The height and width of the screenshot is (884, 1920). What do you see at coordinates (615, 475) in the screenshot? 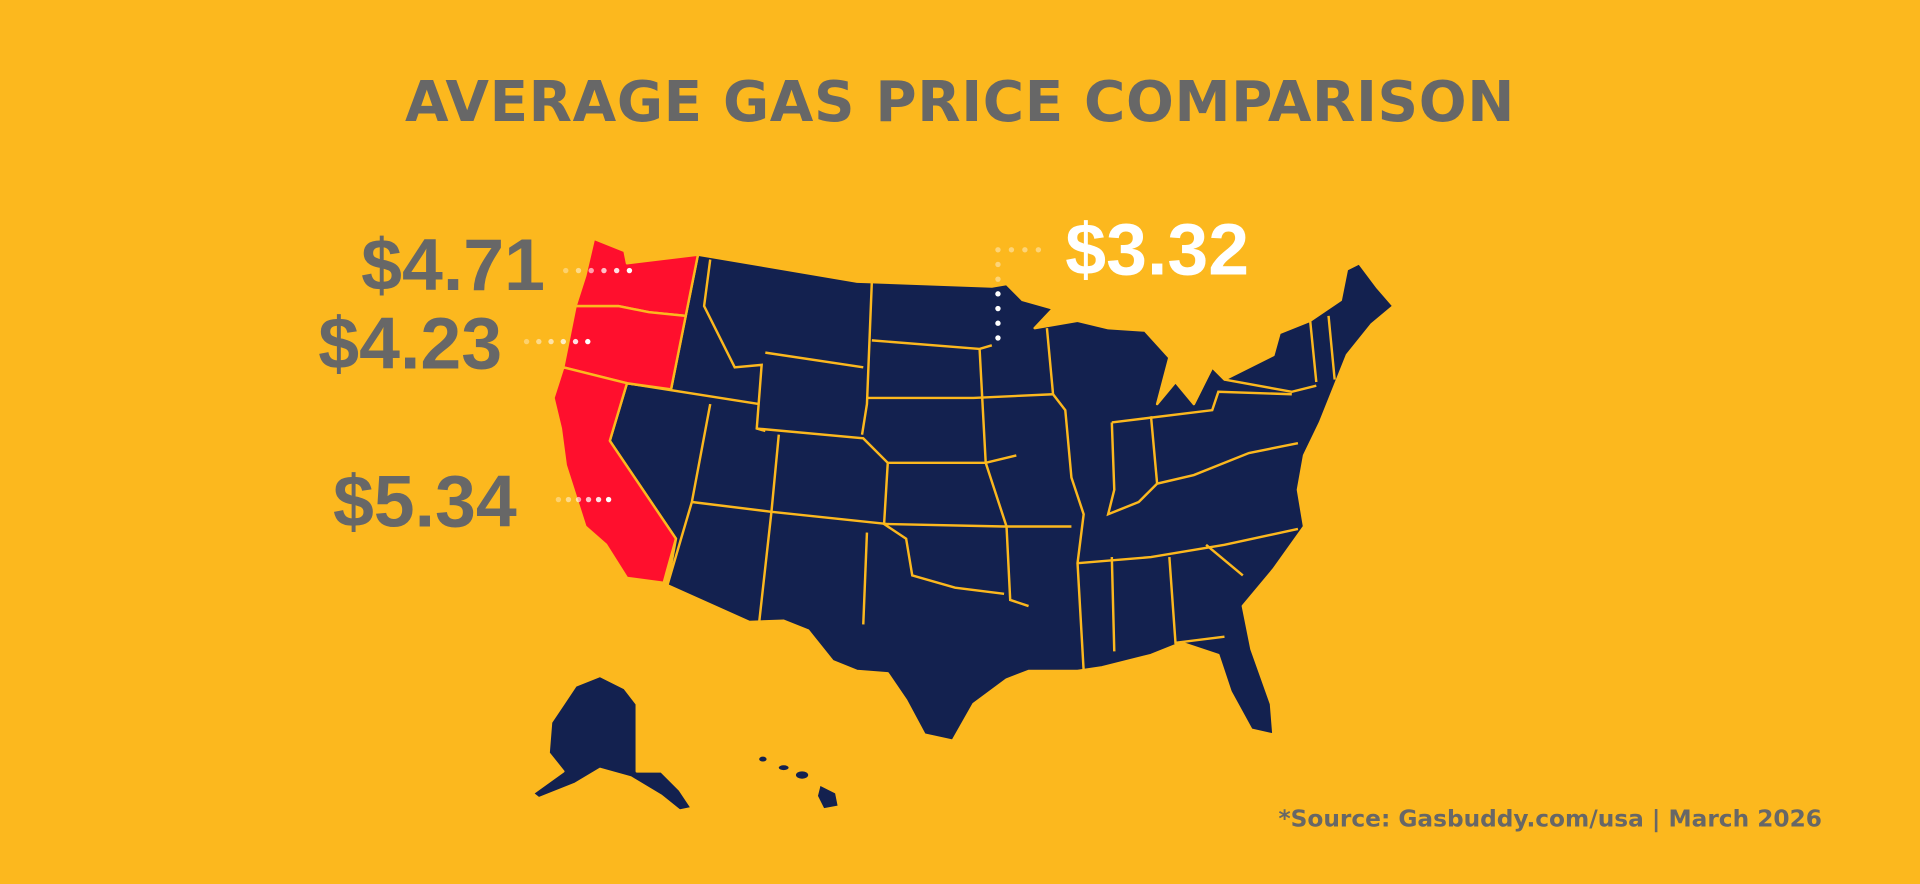
I see `state-california` at bounding box center [615, 475].